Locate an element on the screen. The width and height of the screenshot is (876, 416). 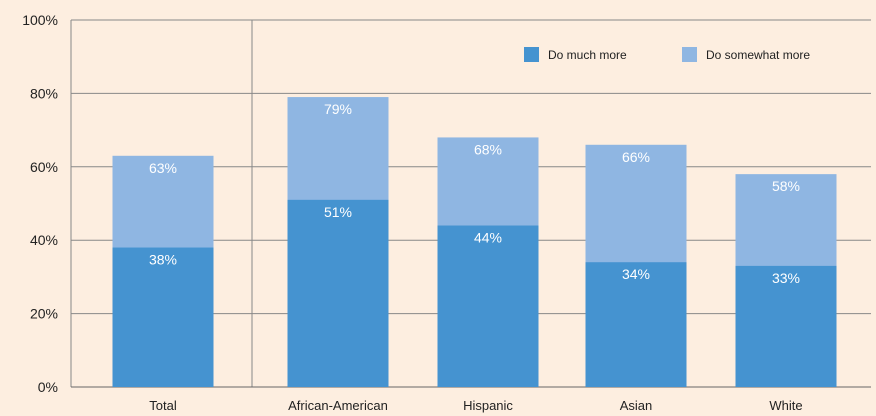
data-label-do-somewhat-more: 58% is located at coordinates (786, 186).